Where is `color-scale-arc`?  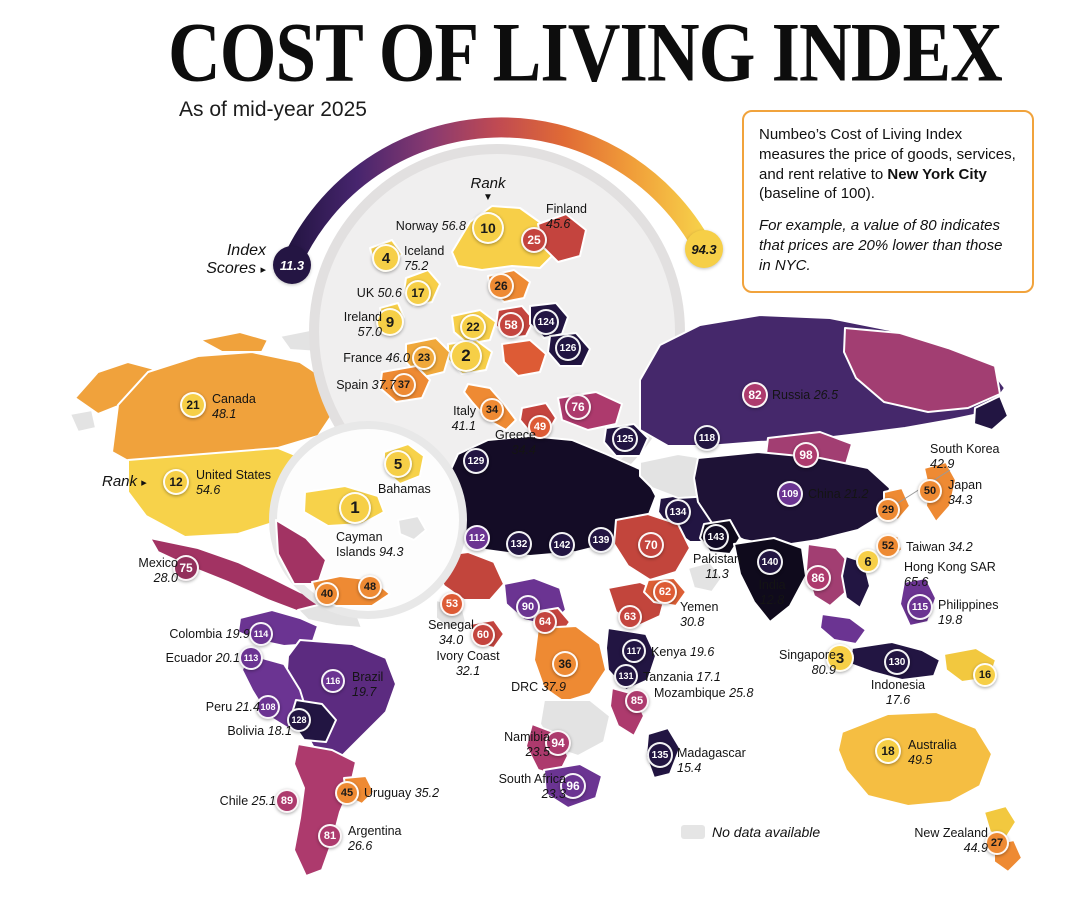 color-scale-arc is located at coordinates (497, 195).